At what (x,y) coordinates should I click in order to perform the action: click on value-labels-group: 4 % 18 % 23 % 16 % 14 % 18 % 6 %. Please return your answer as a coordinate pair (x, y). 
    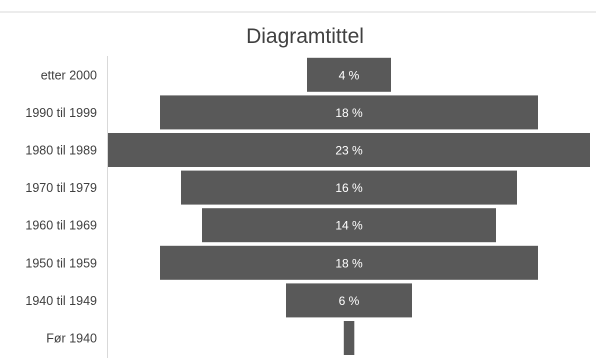
    Looking at the image, I should click on (349, 188).